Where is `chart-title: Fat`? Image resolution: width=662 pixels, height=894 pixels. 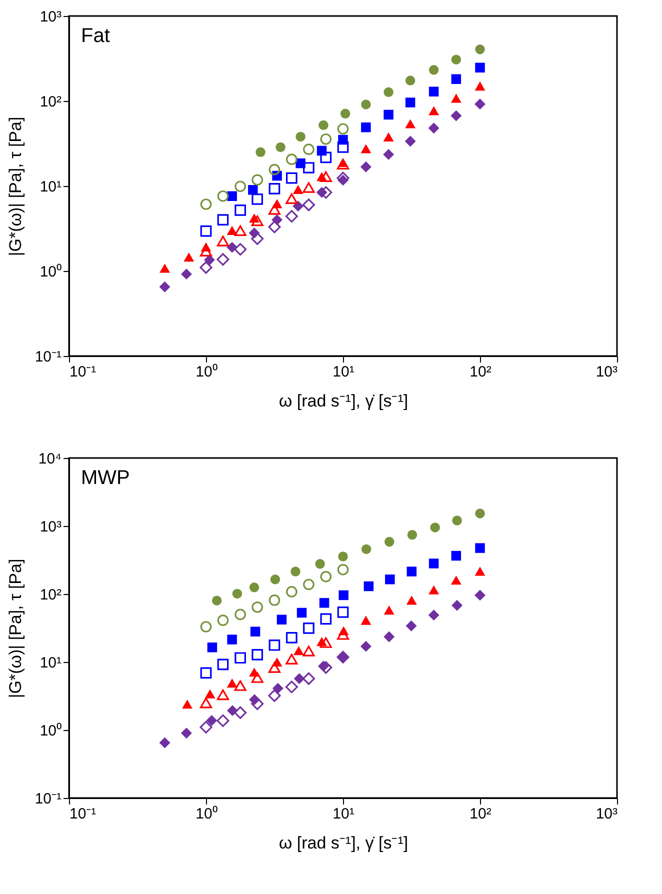
chart-title: Fat is located at coordinates (95, 36).